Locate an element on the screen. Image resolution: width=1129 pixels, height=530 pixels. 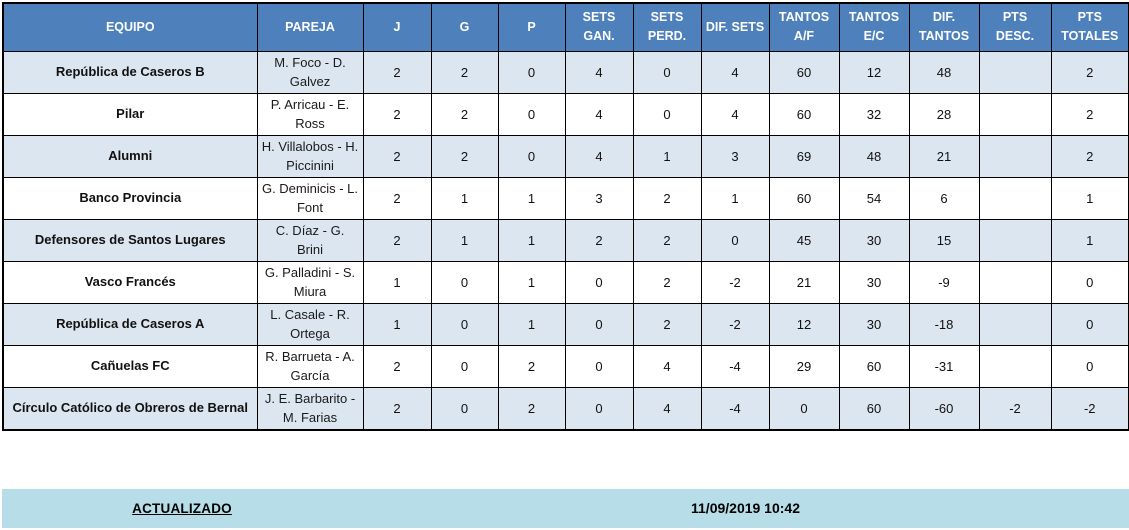
column-header-dif-tantos: DIF. TANTOS is located at coordinates (944, 27).